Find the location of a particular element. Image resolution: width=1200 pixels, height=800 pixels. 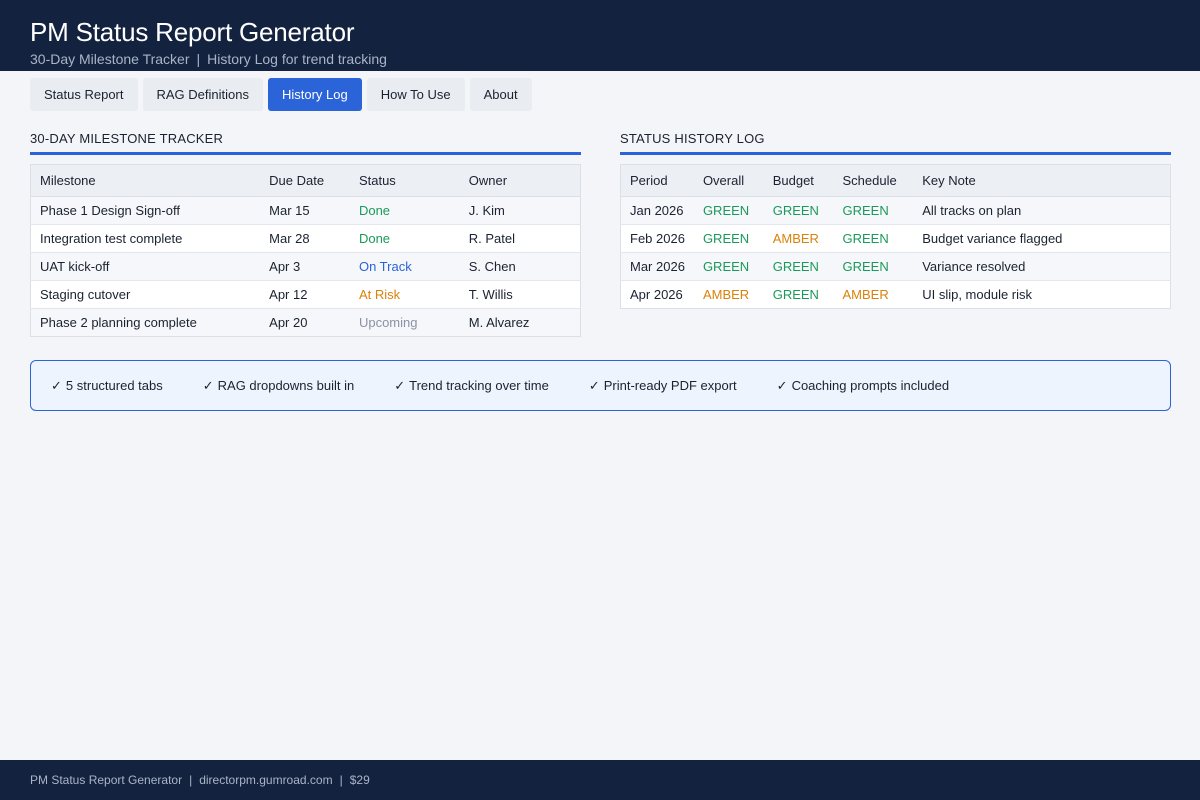

column-header-budget: Budget is located at coordinates (798, 180).